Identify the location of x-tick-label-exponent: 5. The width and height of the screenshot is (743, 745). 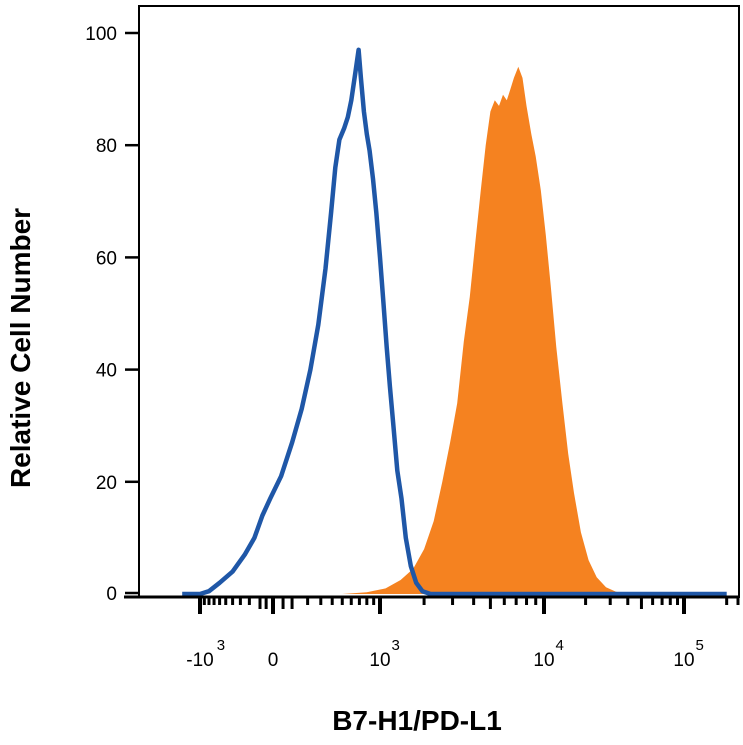
(700, 645).